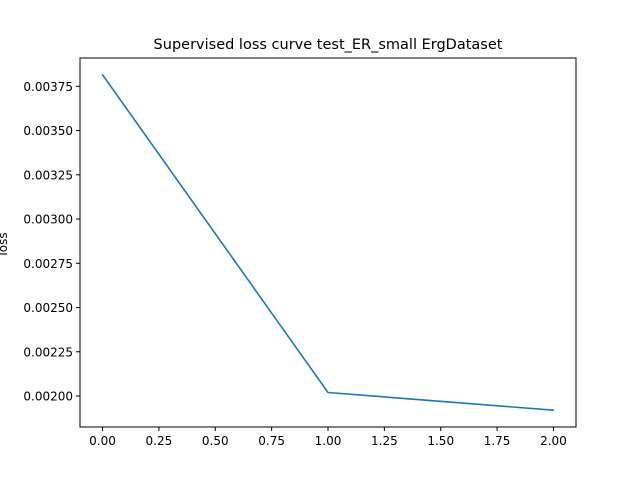  What do you see at coordinates (159, 441) in the screenshot?
I see `x-tick-label: 0.25` at bounding box center [159, 441].